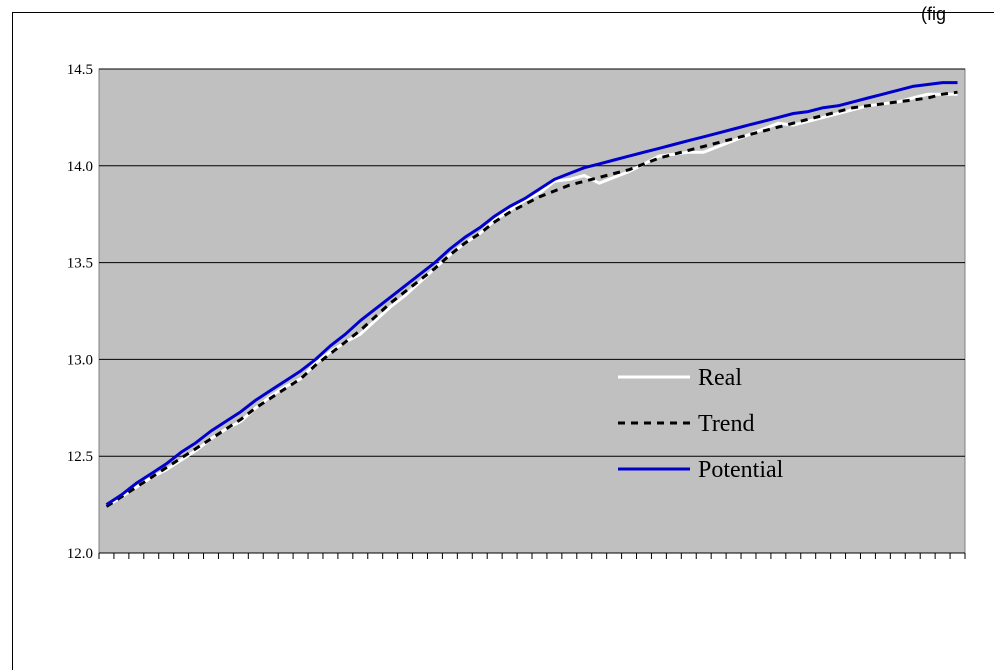 This screenshot has width=994, height=670. I want to click on y-tick-label: 13.5, so click(80, 264).